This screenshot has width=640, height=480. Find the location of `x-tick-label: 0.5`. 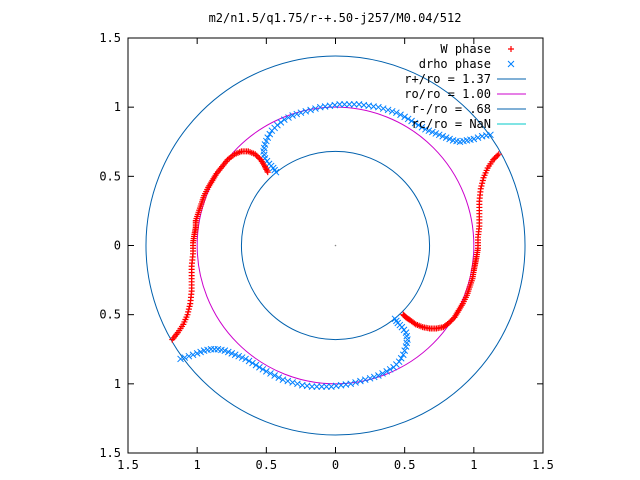

x-tick-label: 0.5 is located at coordinates (266, 465).